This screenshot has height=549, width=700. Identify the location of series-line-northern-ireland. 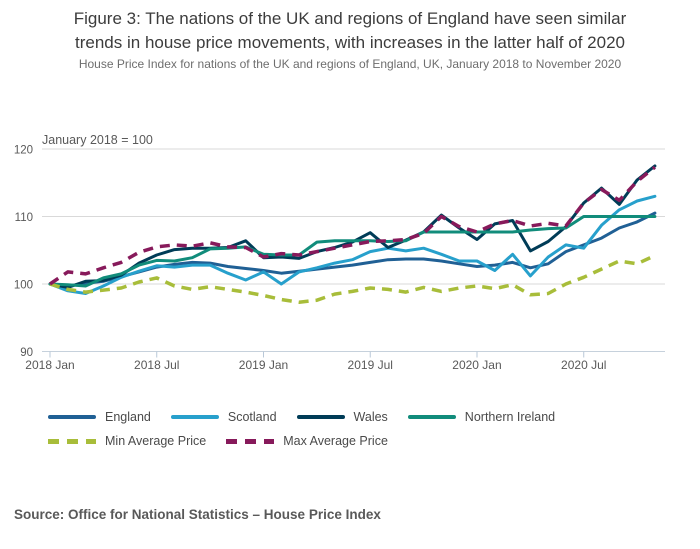
(352, 251).